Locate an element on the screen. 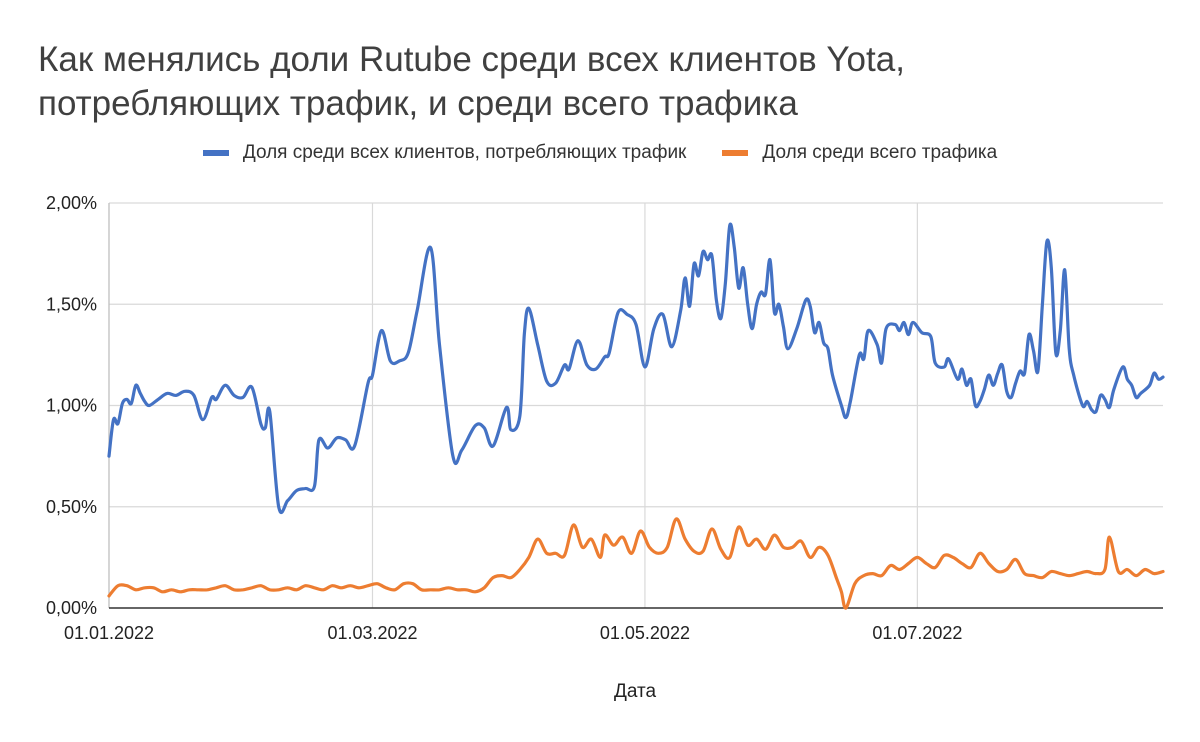 The height and width of the screenshot is (742, 1200). x-tick-label-1: 01.03.2022 is located at coordinates (372, 633).